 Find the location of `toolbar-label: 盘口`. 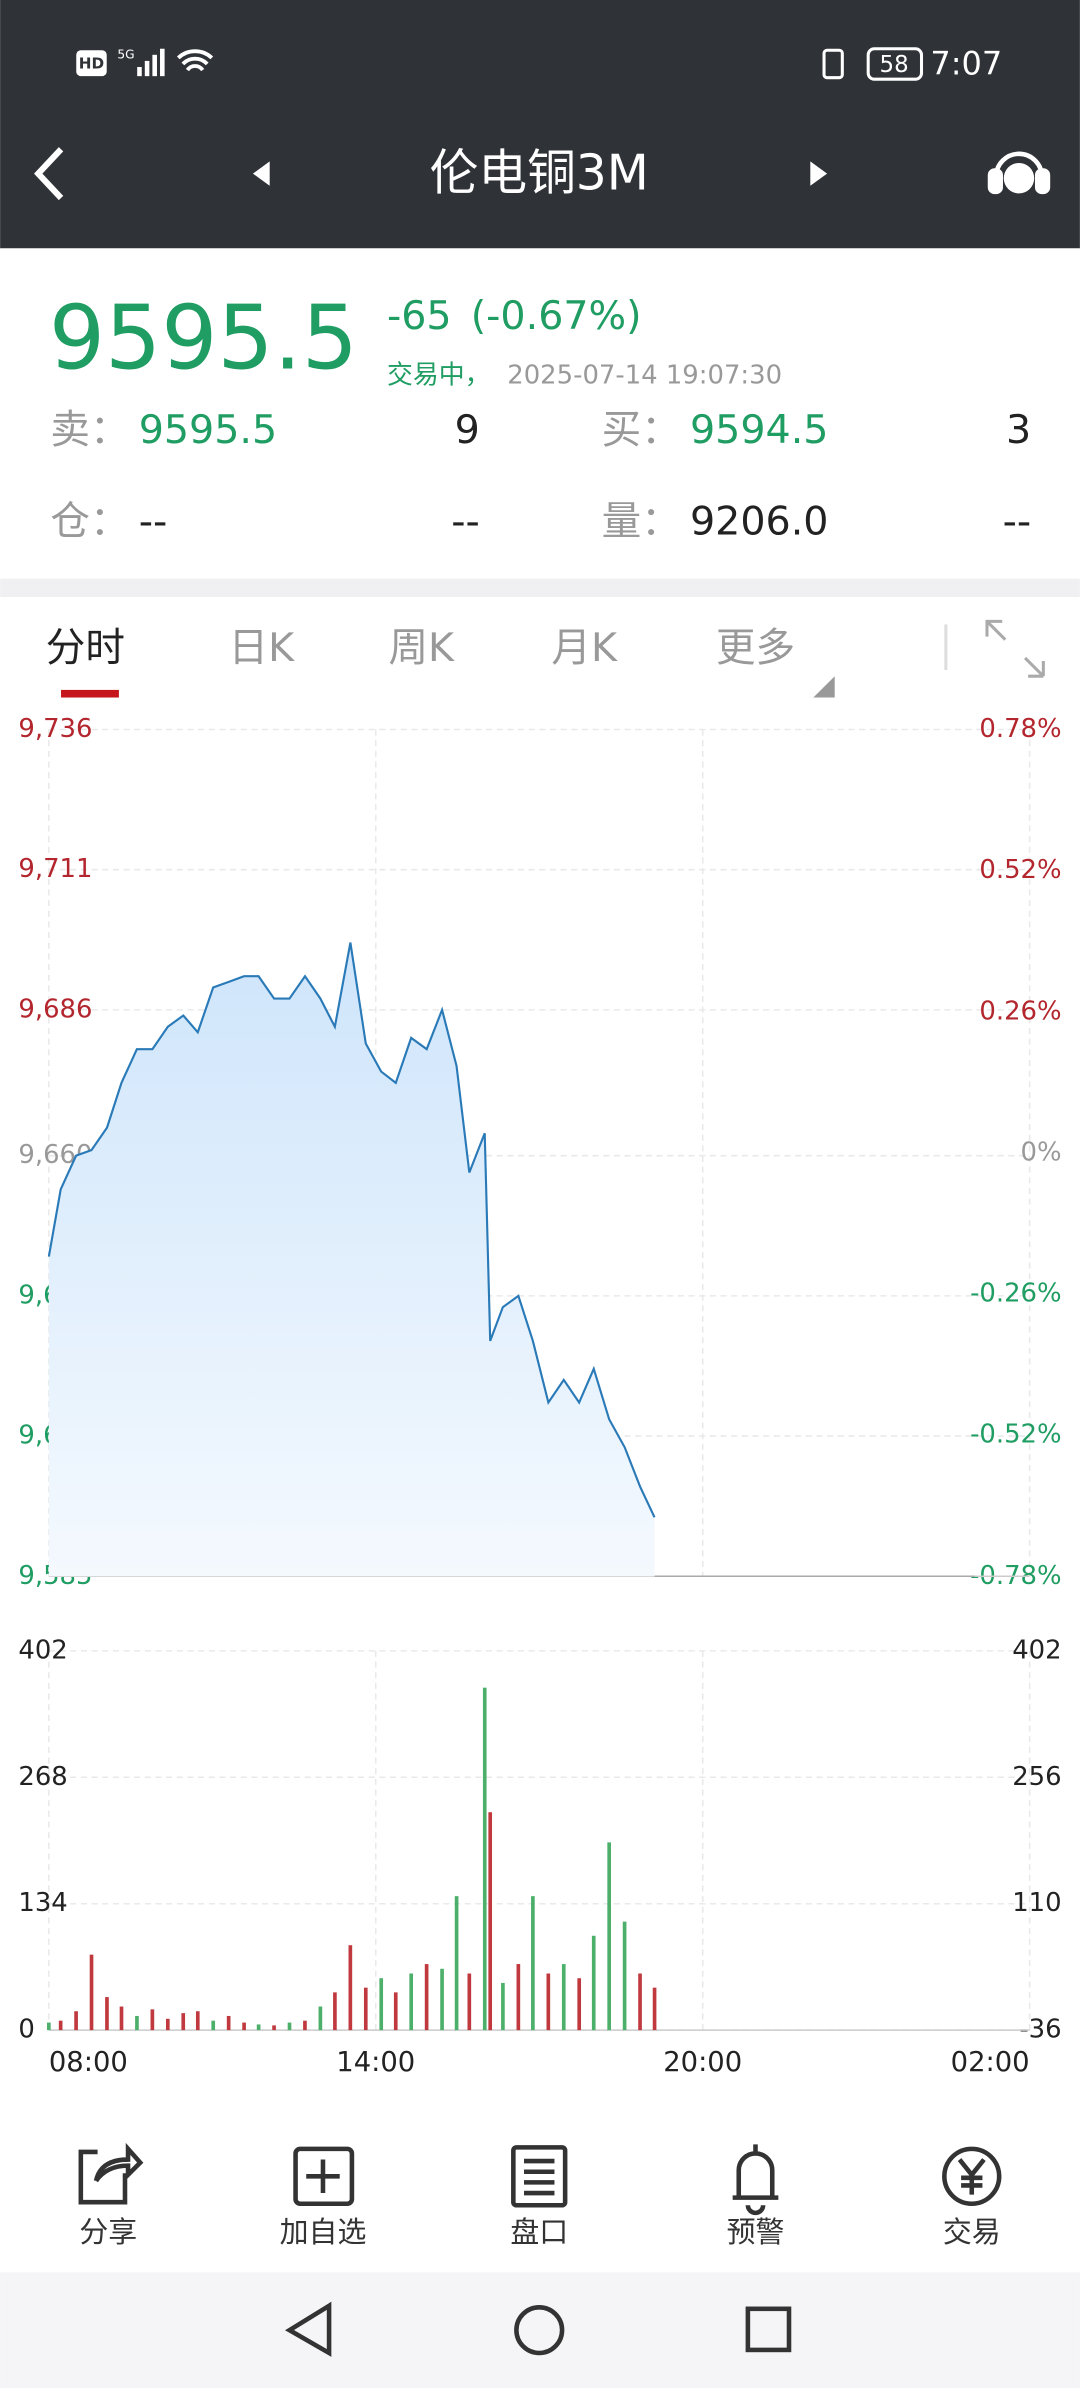

toolbar-label: 盘口 is located at coordinates (539, 2232).